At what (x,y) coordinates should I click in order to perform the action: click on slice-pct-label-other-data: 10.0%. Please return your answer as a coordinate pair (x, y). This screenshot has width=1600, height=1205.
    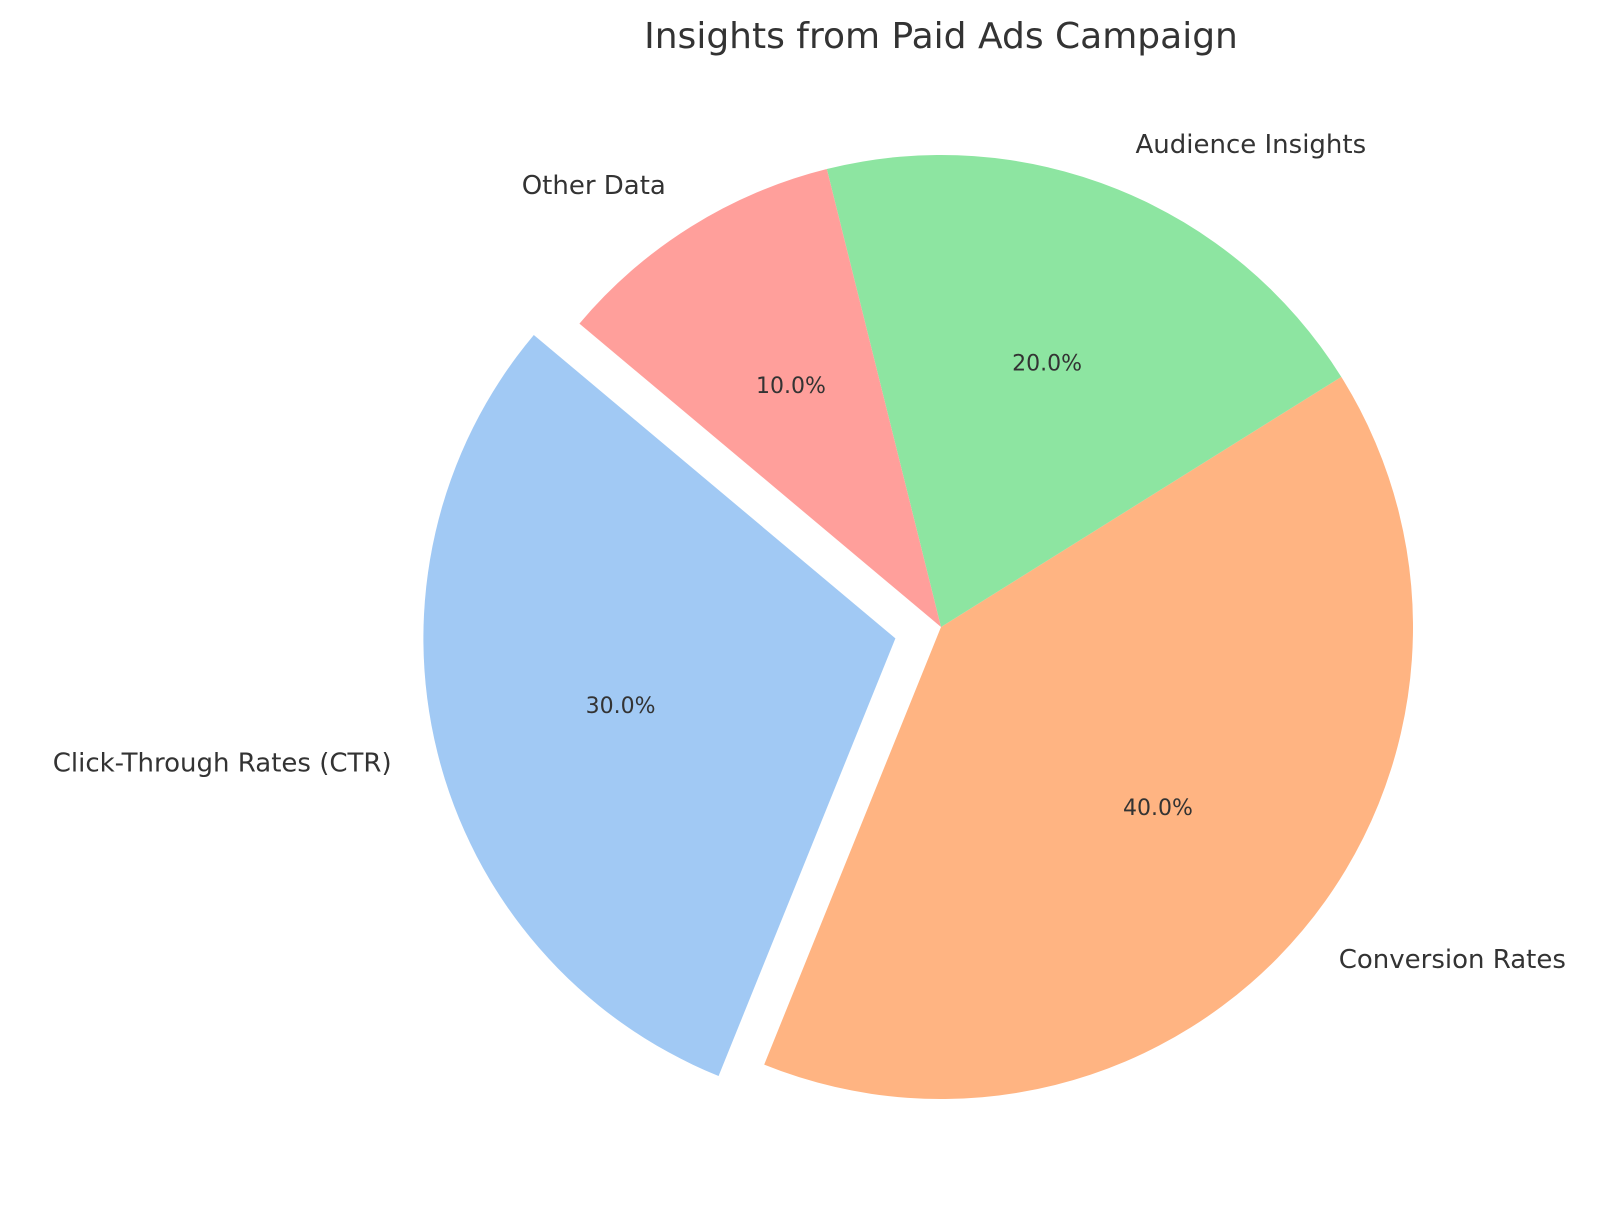
    Looking at the image, I should click on (791, 386).